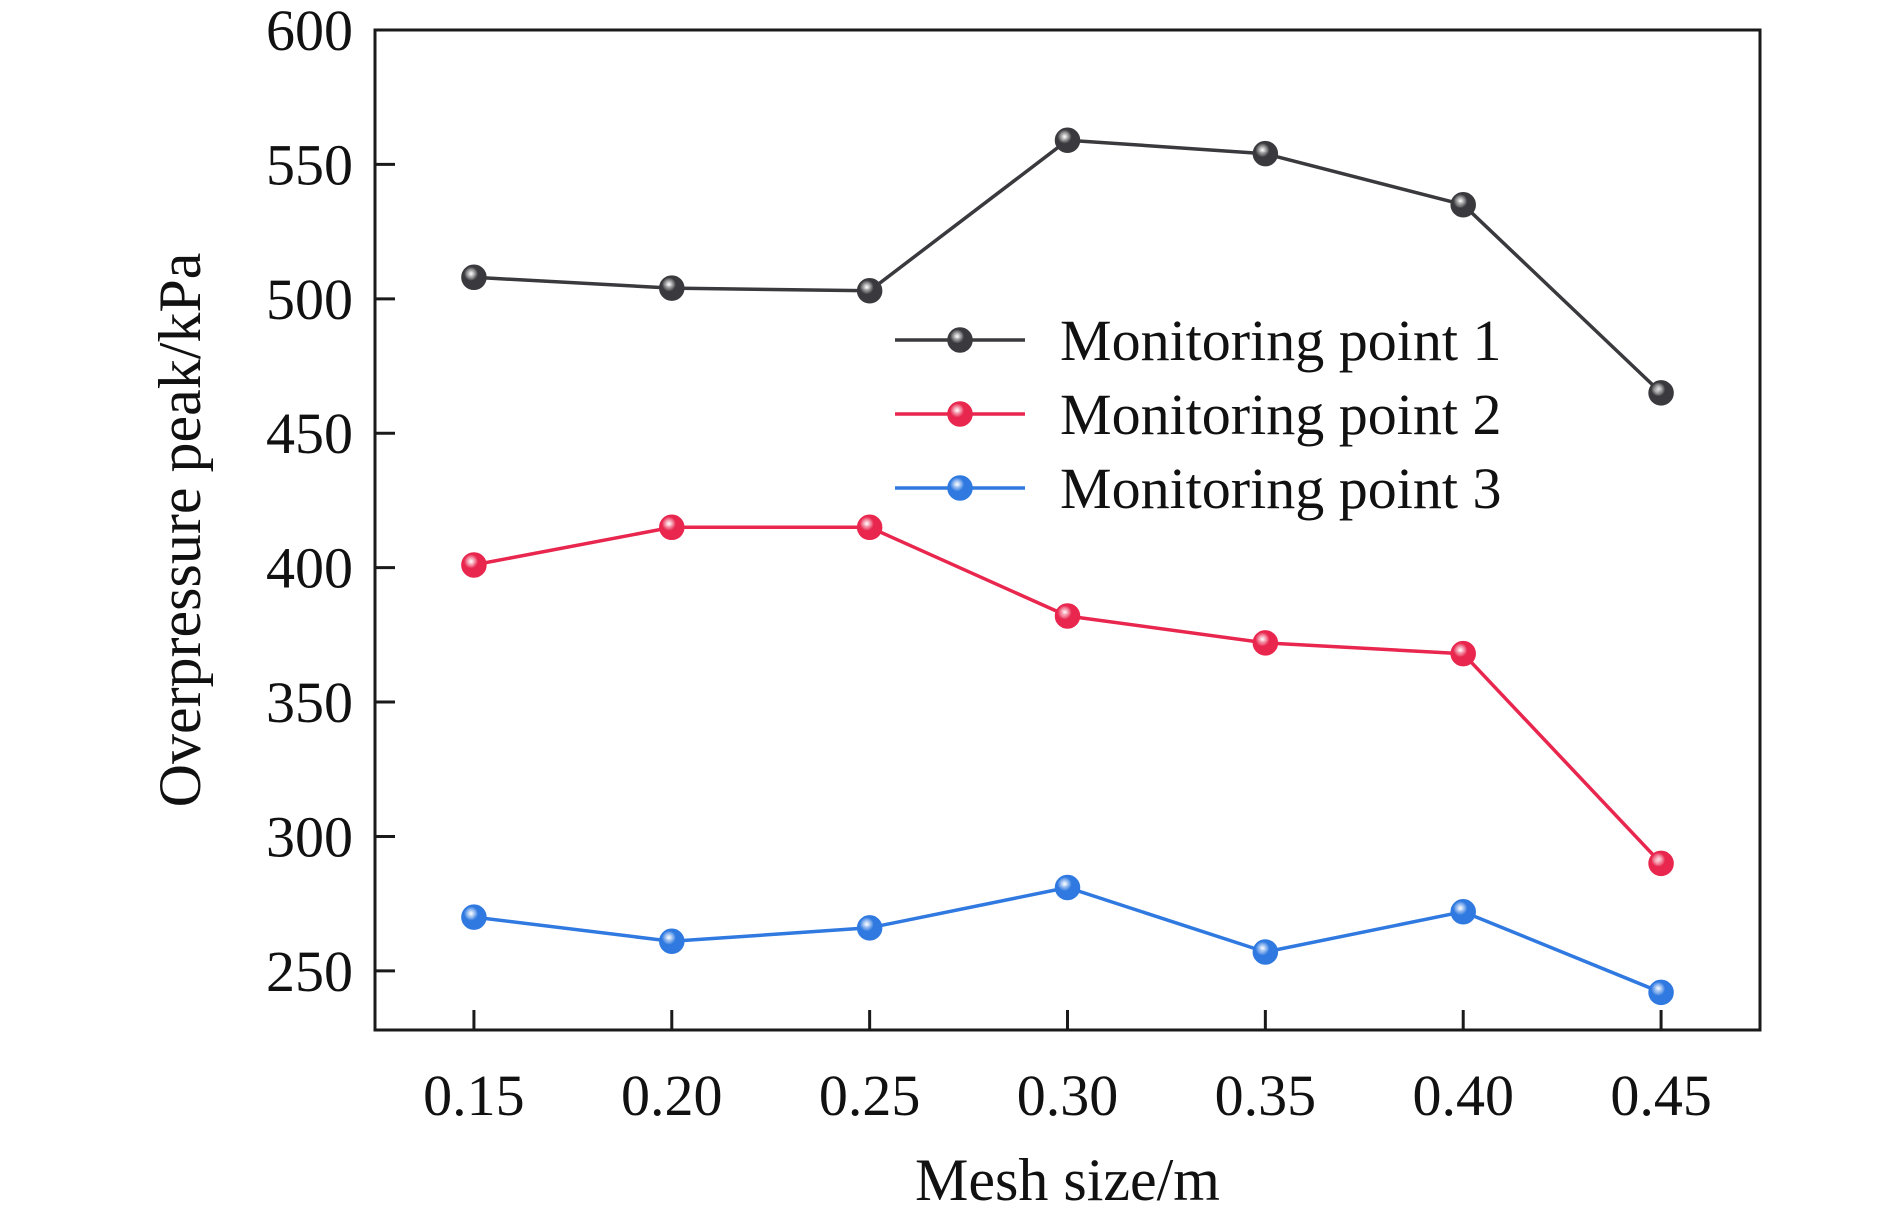 Image resolution: width=1890 pixels, height=1218 pixels. I want to click on legend-item: Monitoring point 1, so click(1198, 340).